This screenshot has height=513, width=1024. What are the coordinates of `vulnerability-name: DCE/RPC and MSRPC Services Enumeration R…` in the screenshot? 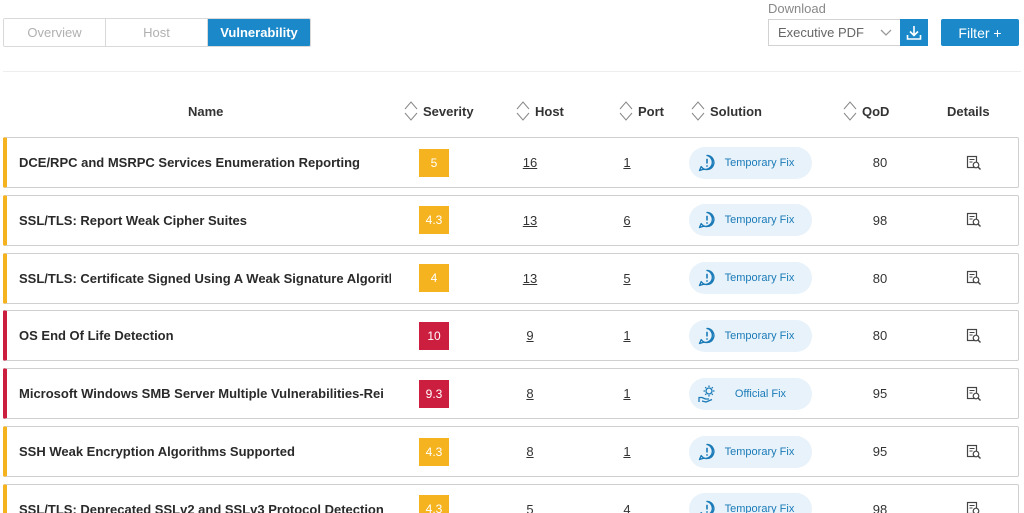 It's located at (189, 162).